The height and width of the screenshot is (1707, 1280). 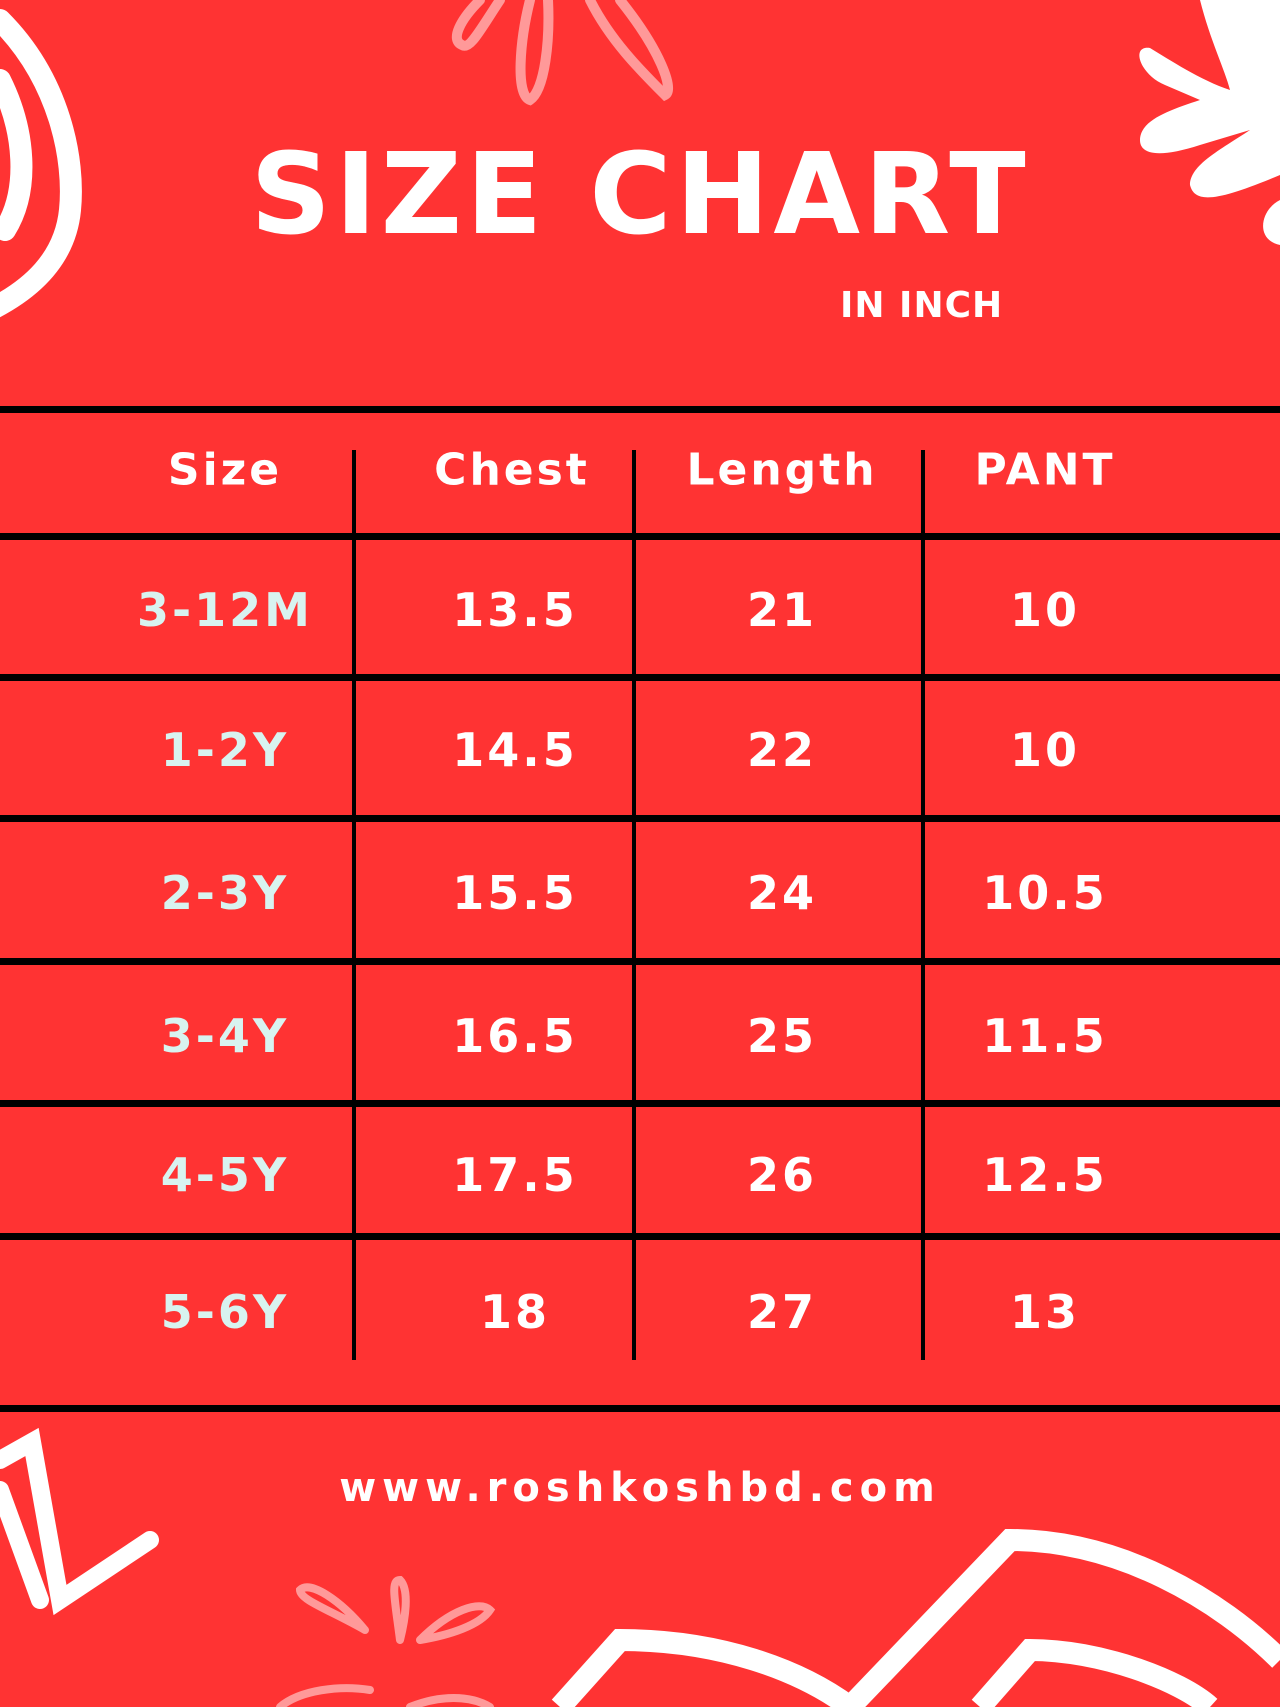 I want to click on cell-length: 21, so click(x=781, y=610).